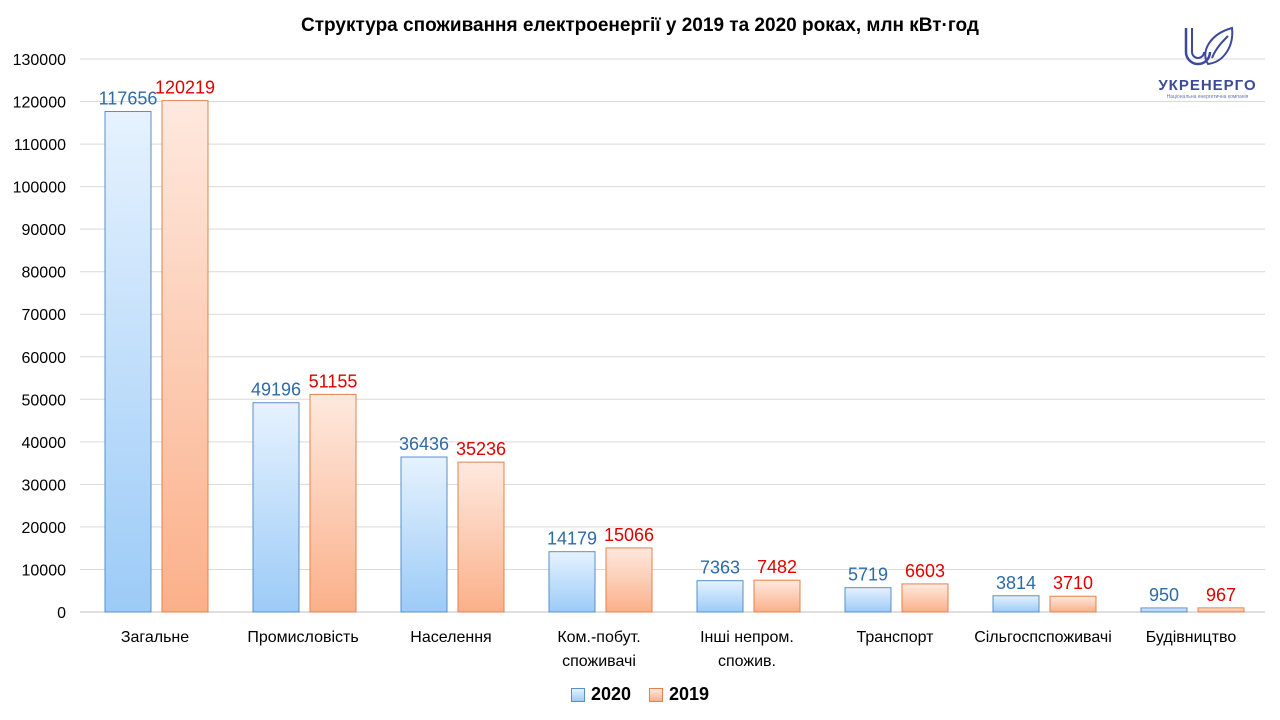  I want to click on x-category-label: Транспорт, so click(896, 637).